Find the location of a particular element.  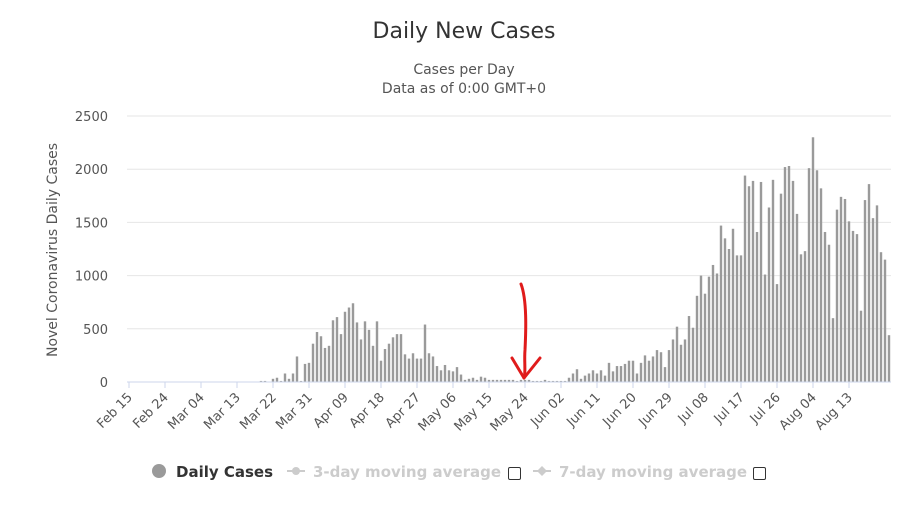

legend-item-3day-ma: 3-day moving average is located at coordinates (394, 472).